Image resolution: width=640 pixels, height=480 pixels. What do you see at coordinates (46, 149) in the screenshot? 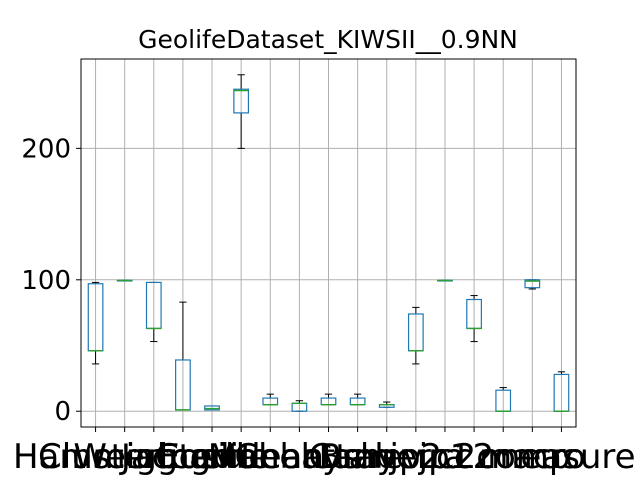
I see `y-tick-label: 200` at bounding box center [46, 149].